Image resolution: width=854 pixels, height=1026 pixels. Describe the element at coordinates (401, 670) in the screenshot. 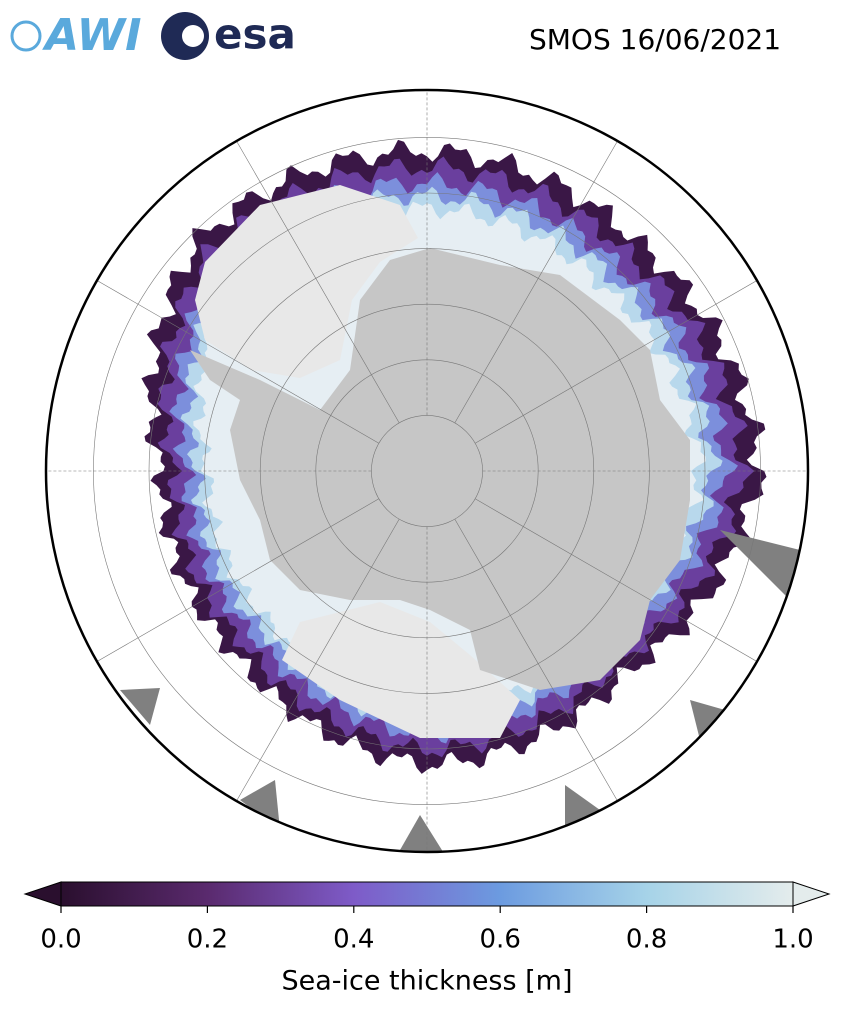

I see `sea-ice-ross` at that location.